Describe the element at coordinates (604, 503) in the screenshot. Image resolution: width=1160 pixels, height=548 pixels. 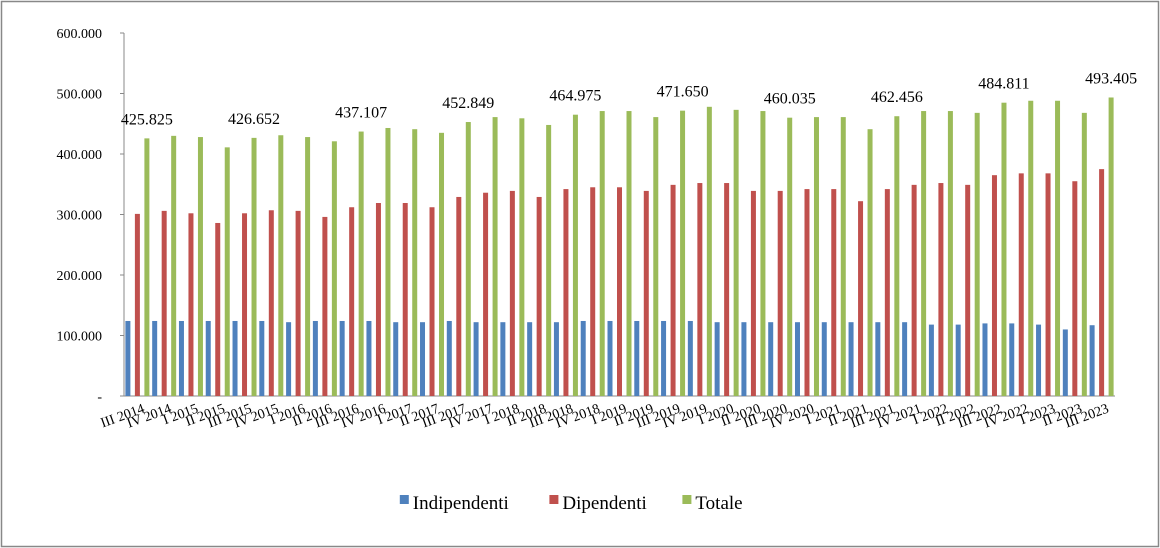
I see `legend-label: Dipendenti` at that location.